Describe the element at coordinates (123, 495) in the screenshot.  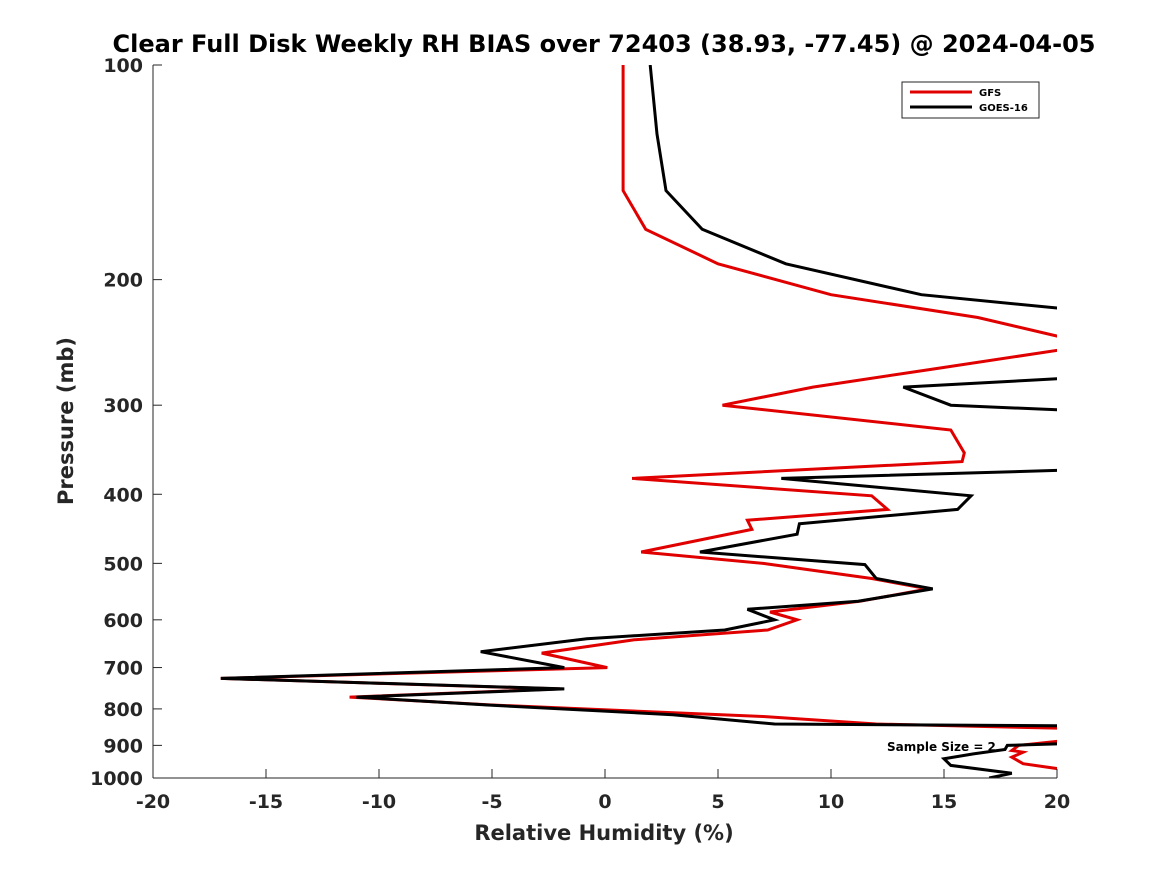
I see `y-tick-label: 400` at that location.